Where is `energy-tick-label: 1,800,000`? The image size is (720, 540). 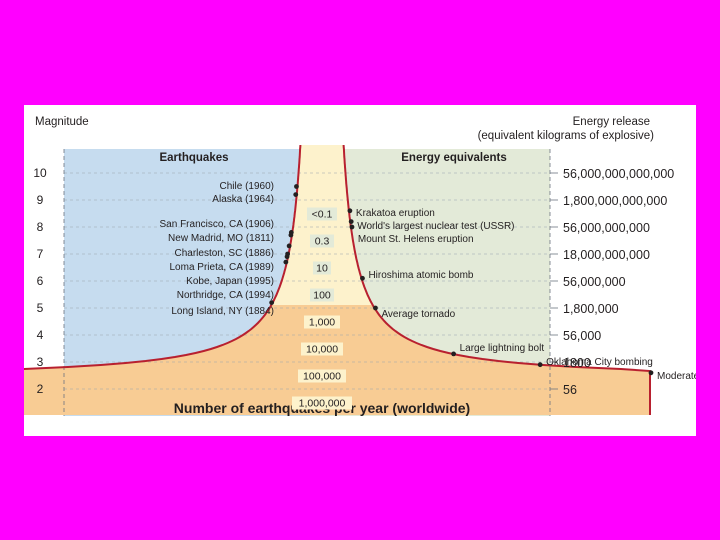 energy-tick-label: 1,800,000 is located at coordinates (591, 309).